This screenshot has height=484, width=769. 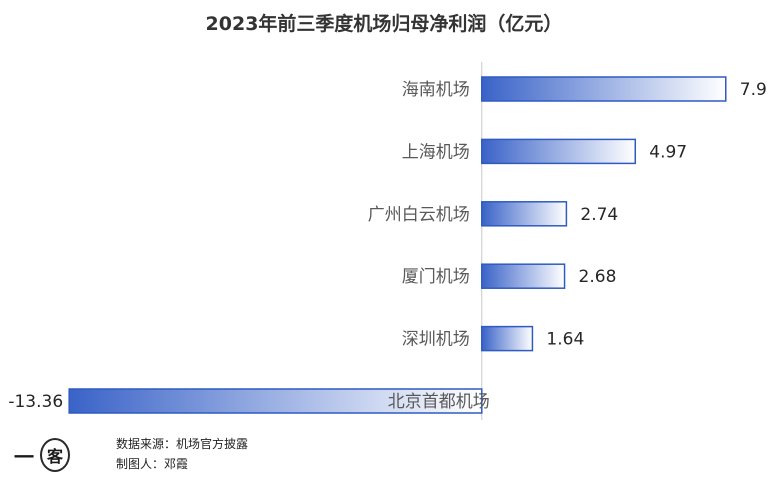 What do you see at coordinates (152, 464) in the screenshot?
I see `chart-author: 制图人：邓霞` at bounding box center [152, 464].